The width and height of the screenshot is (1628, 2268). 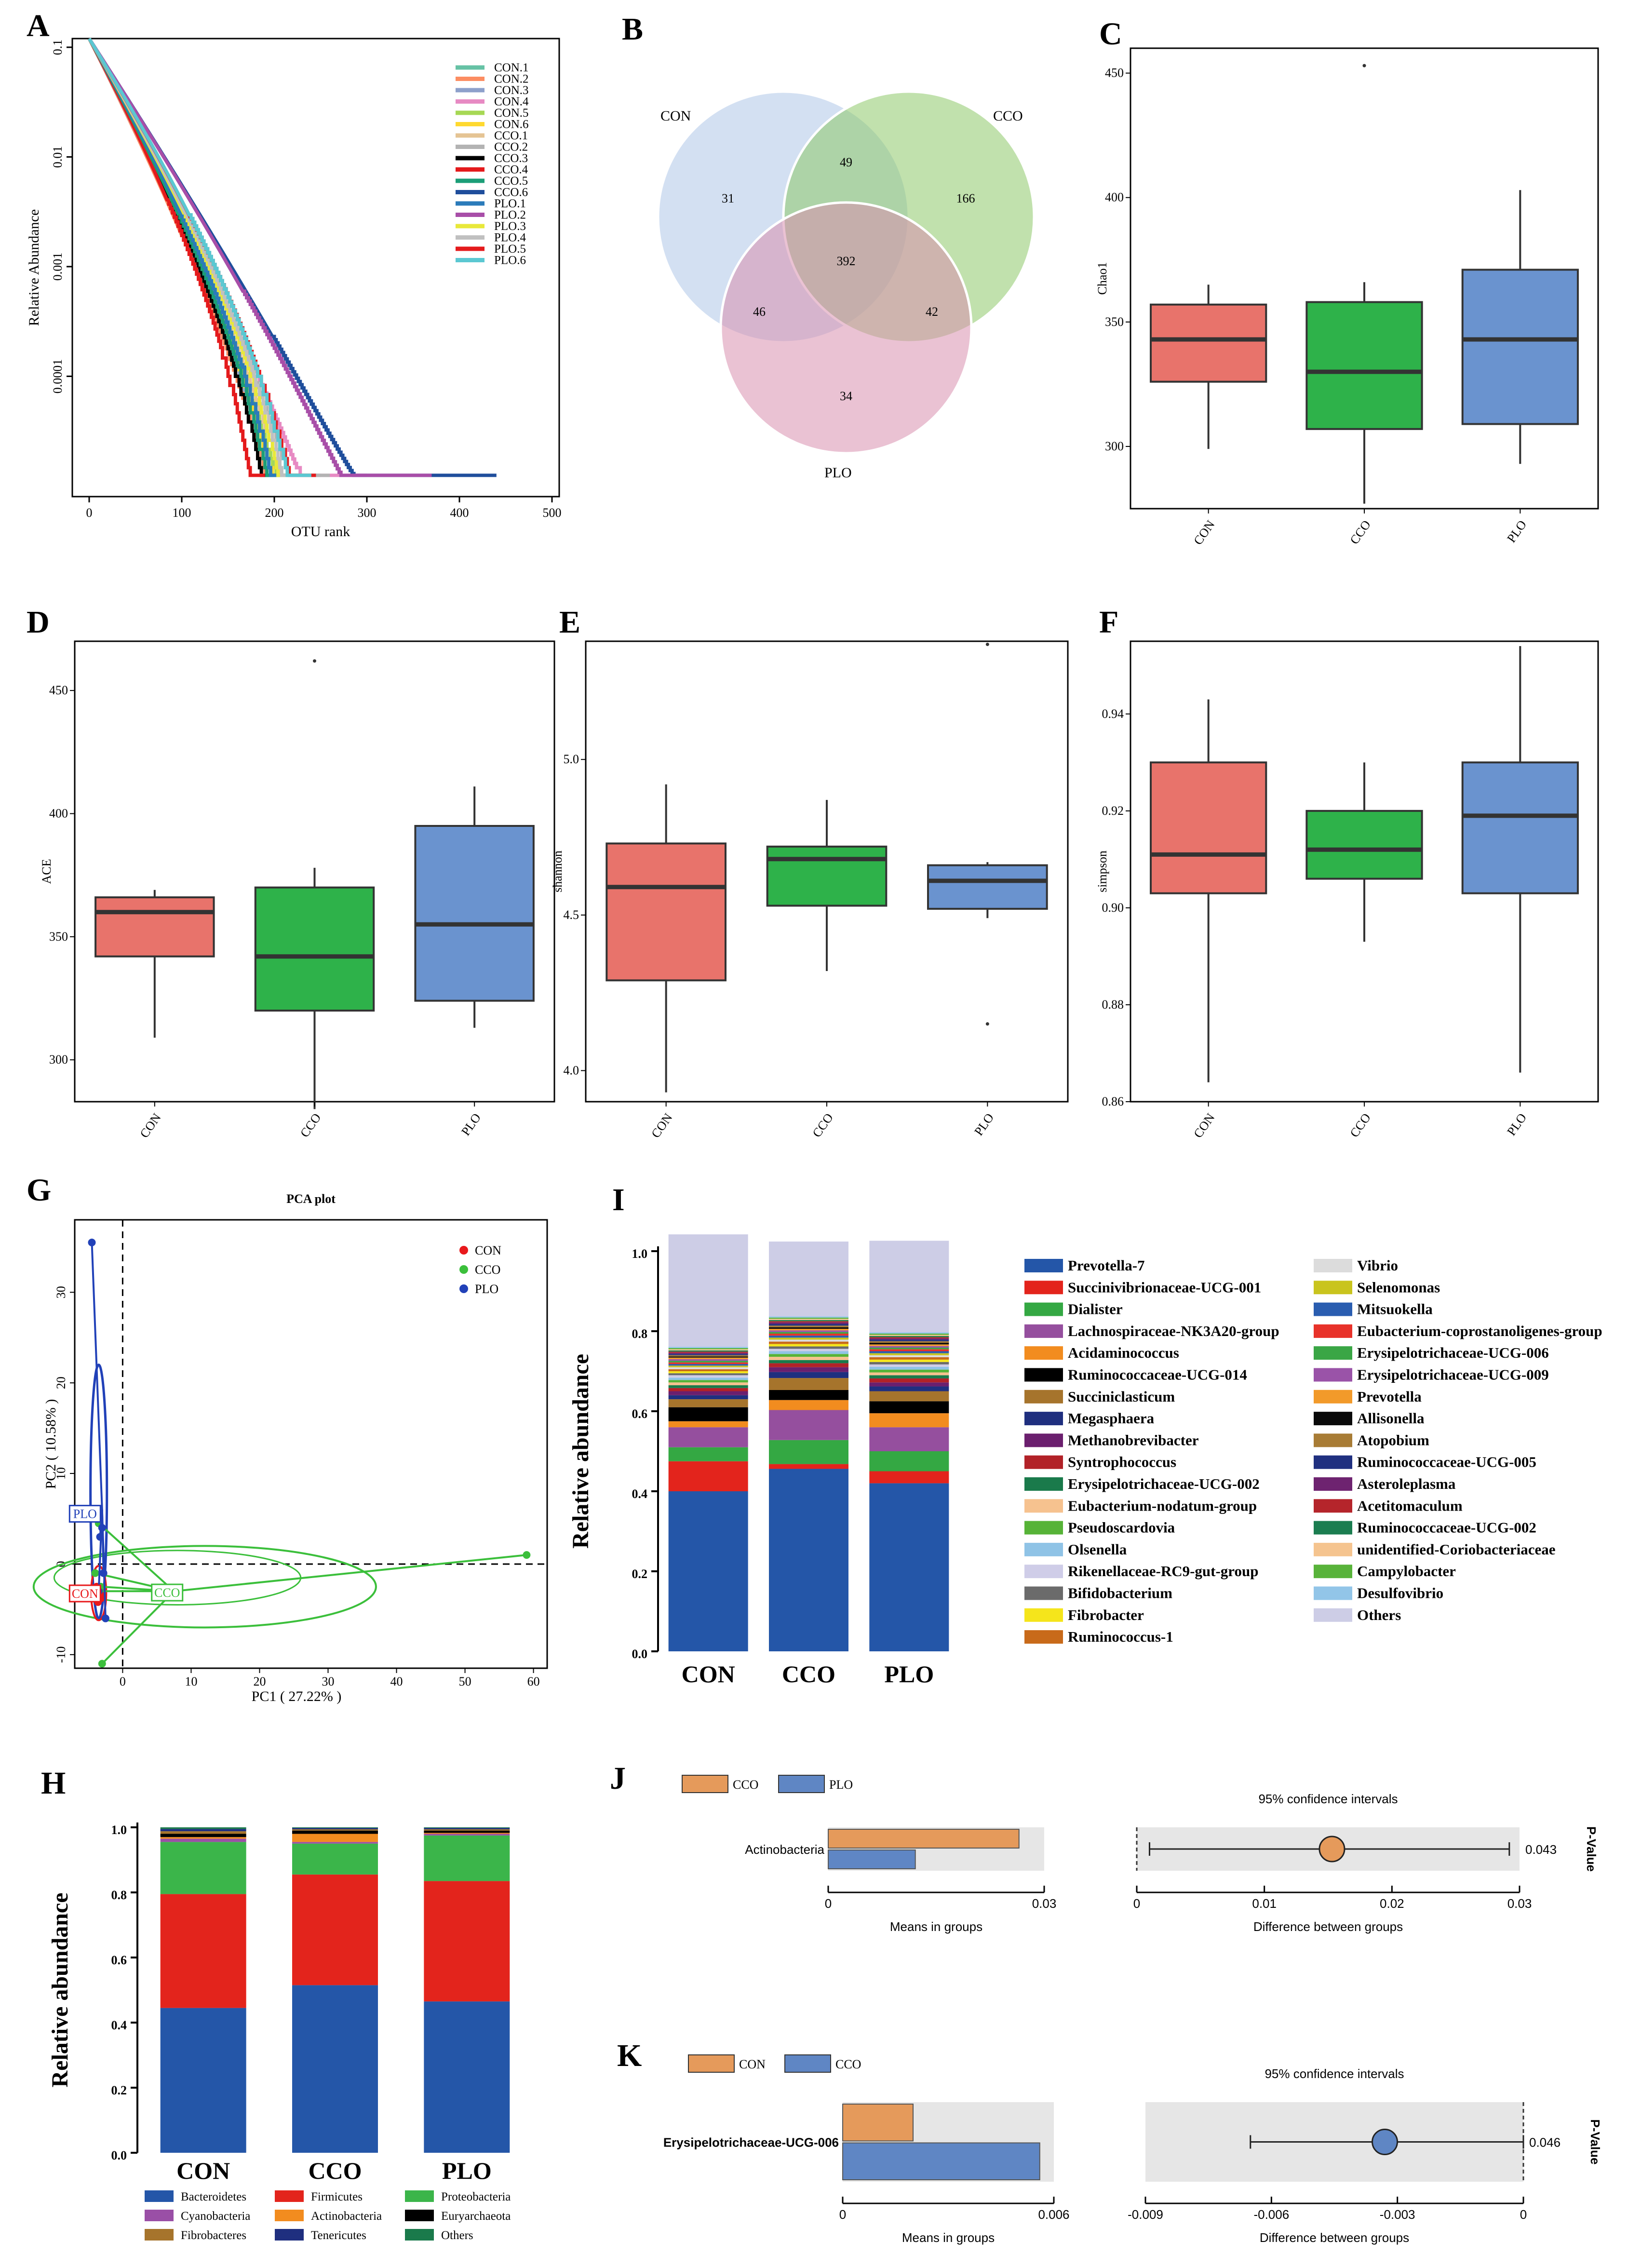 What do you see at coordinates (1446, 1462) in the screenshot?
I see `legend-label: Ruminococcaceae-UCG-005` at bounding box center [1446, 1462].